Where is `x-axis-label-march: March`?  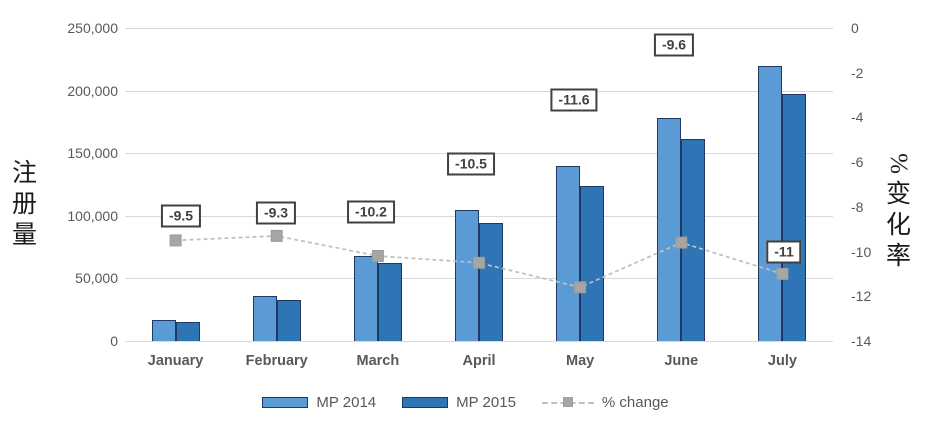
x-axis-label-march: March is located at coordinates (378, 361).